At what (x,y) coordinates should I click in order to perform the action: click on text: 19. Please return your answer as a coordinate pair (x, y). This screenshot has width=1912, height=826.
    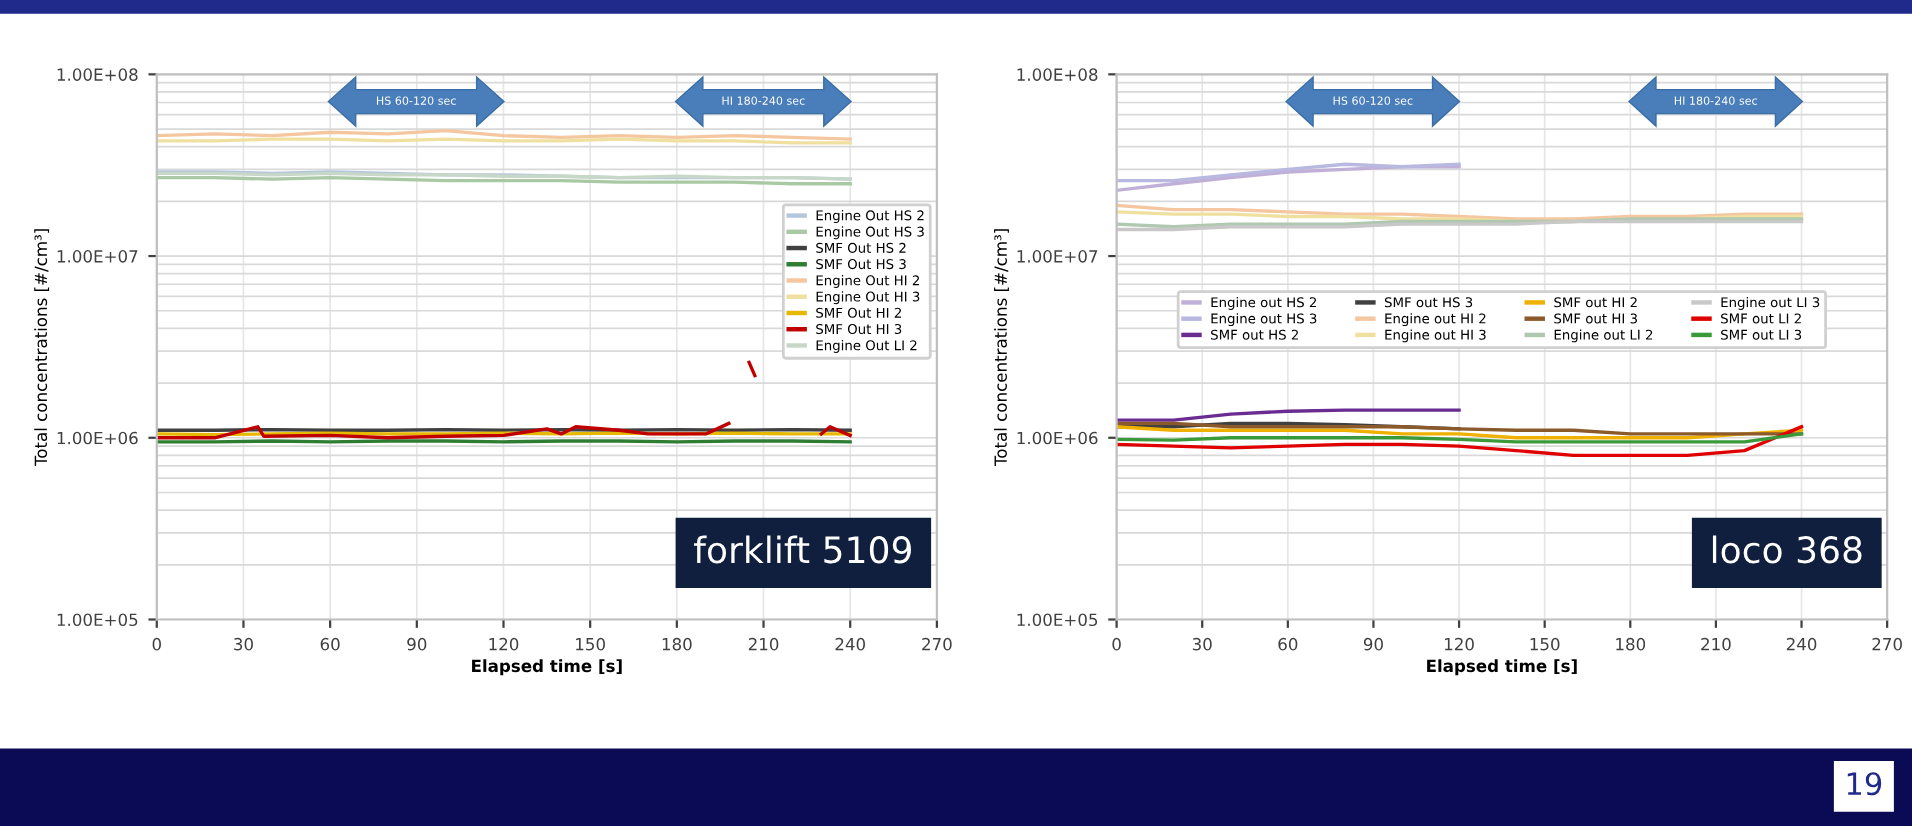
    Looking at the image, I should click on (1864, 784).